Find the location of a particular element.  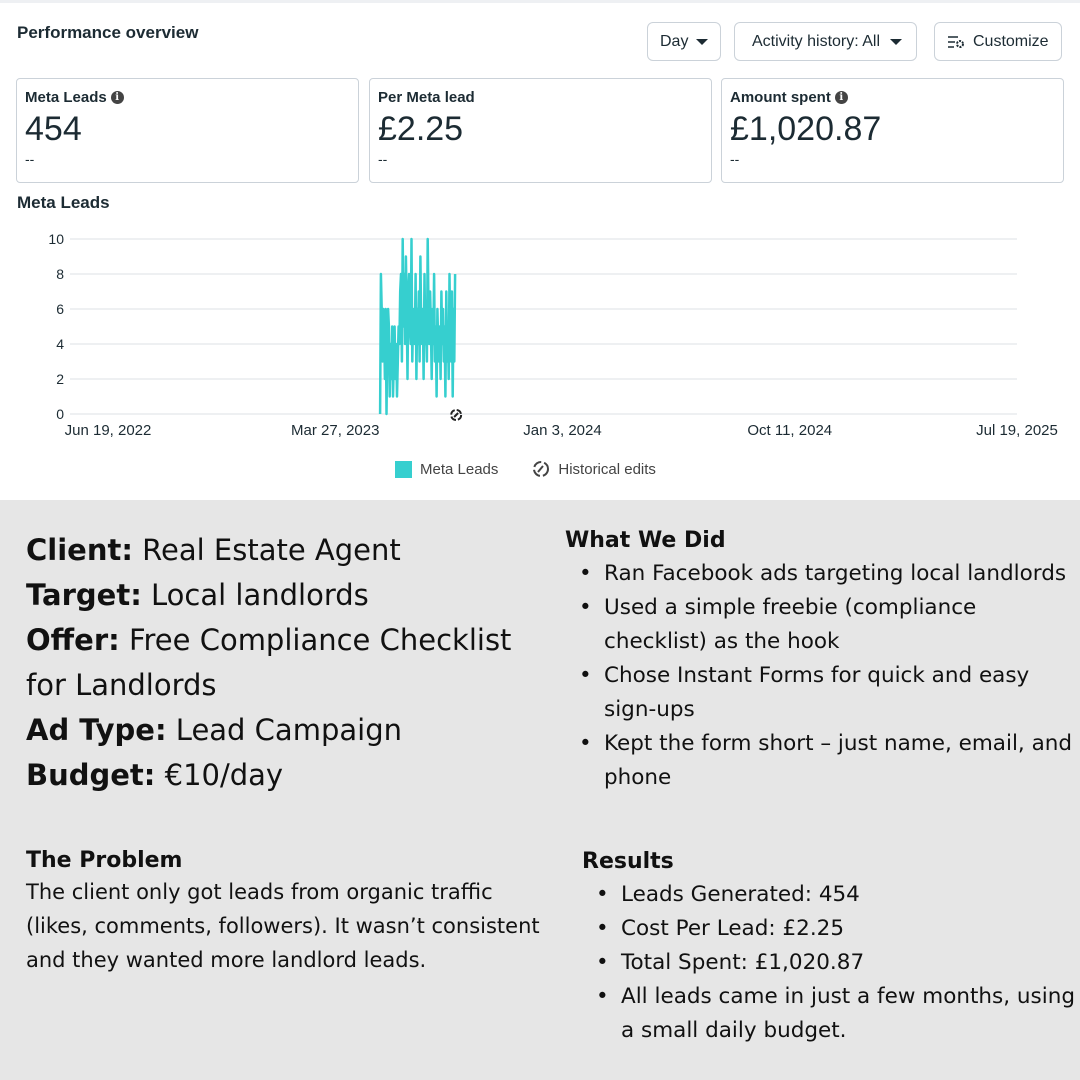

historical-edits-icon is located at coordinates (541, 469).